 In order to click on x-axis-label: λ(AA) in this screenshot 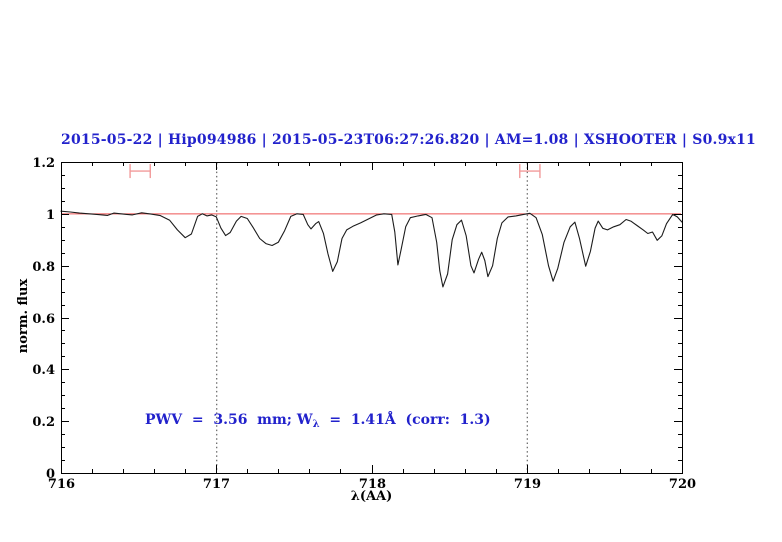, I will do `click(371, 496)`.